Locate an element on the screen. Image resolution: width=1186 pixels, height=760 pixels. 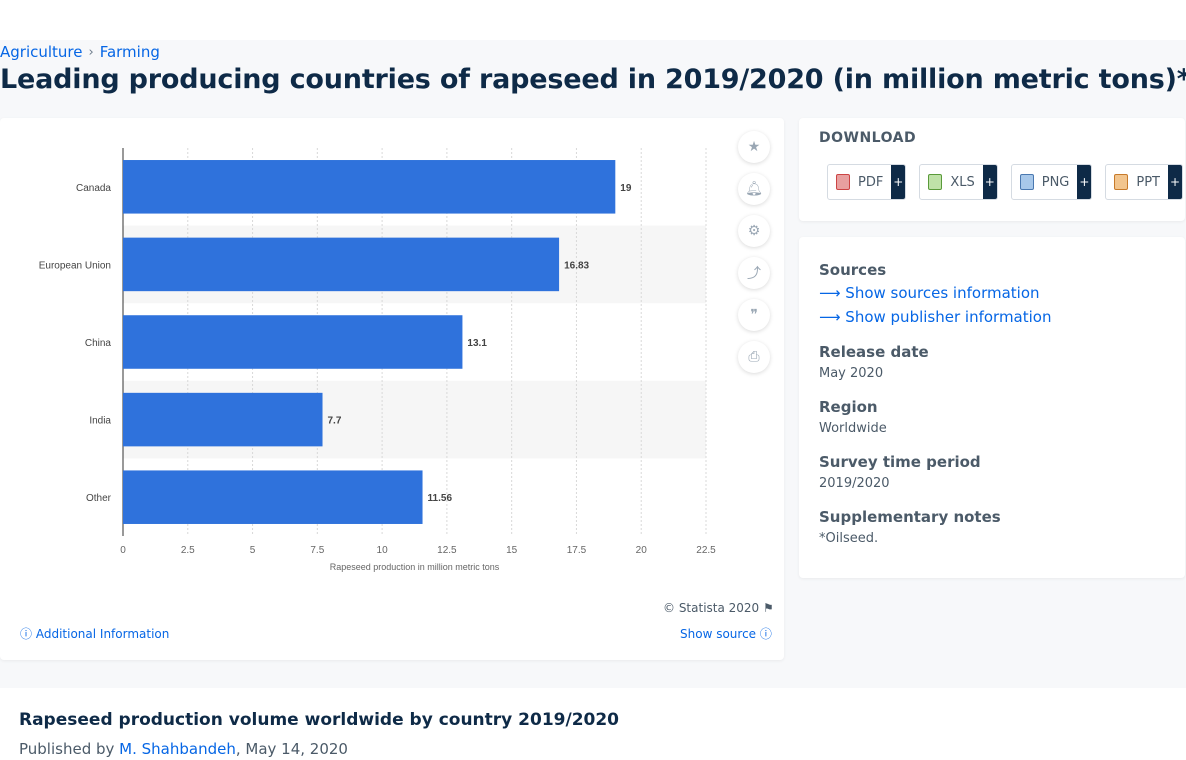
show-publisher-label: Show publisher information is located at coordinates (948, 317).